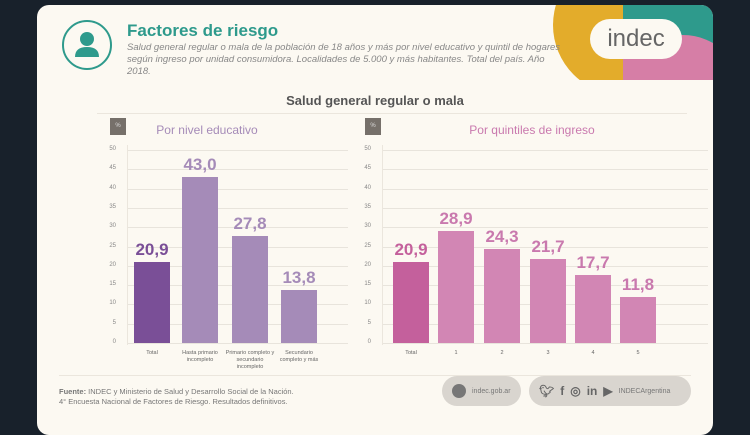  What do you see at coordinates (250, 223) in the screenshot?
I see `bar-value-label: 27,8` at bounding box center [250, 223].